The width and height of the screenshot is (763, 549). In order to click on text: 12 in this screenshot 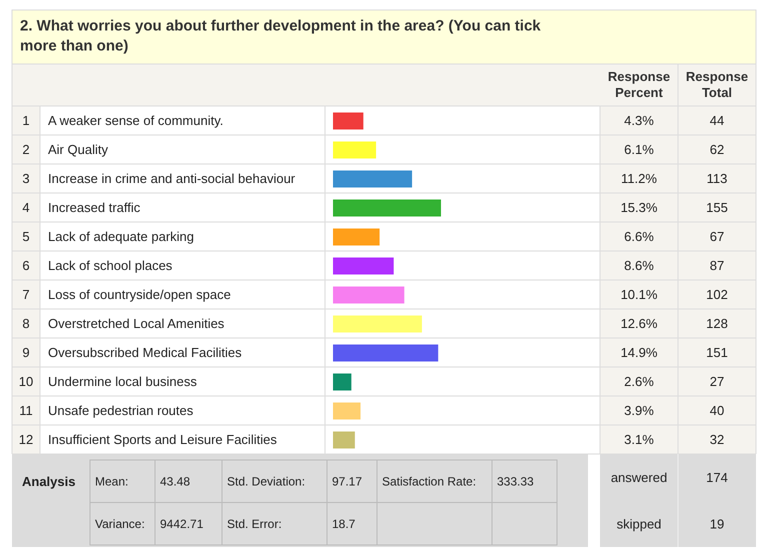, I will do `click(26, 439)`.